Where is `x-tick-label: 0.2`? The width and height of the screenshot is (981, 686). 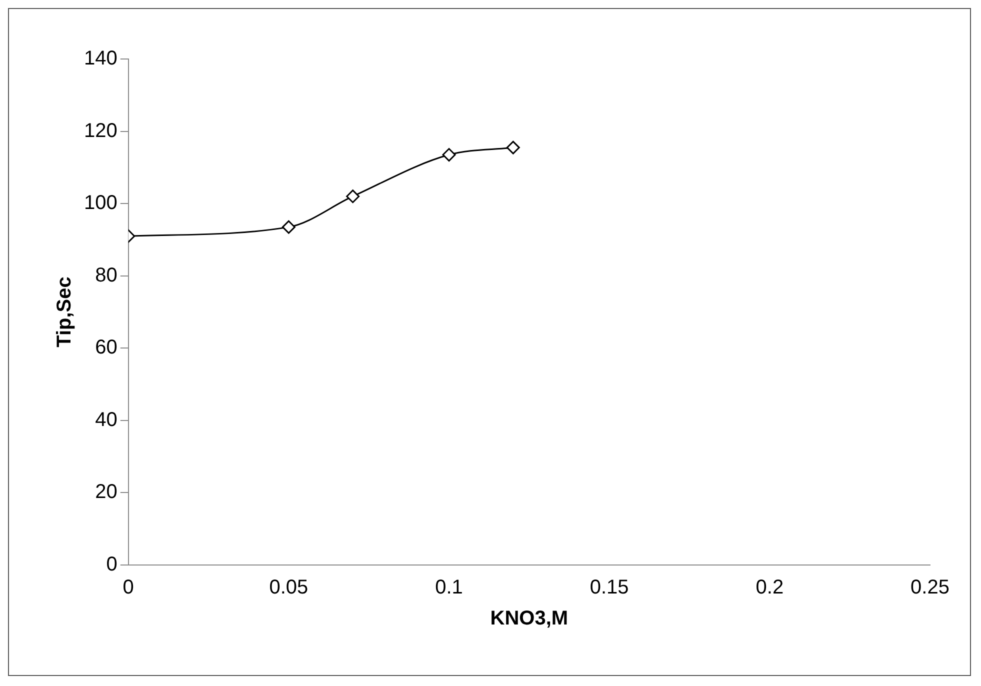 x-tick-label: 0.2 is located at coordinates (770, 587).